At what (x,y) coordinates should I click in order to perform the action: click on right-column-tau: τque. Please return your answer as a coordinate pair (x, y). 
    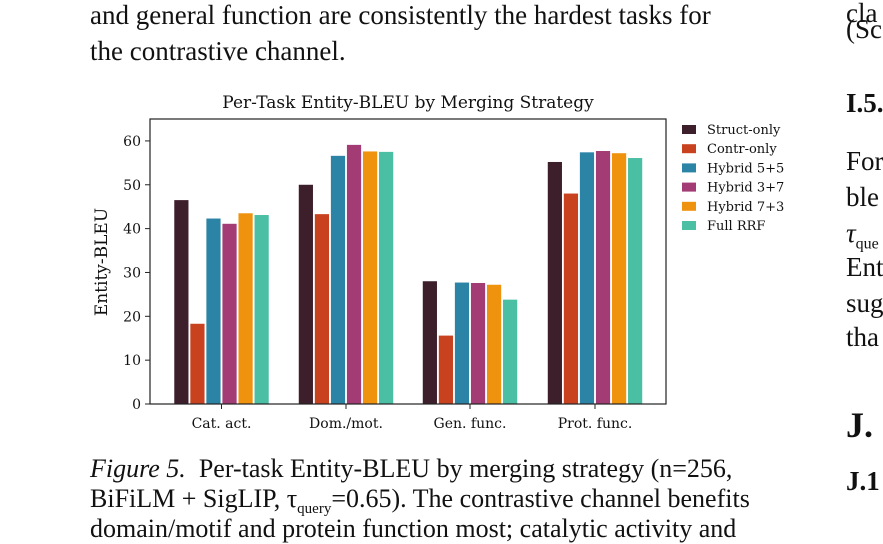
    Looking at the image, I should click on (862, 235).